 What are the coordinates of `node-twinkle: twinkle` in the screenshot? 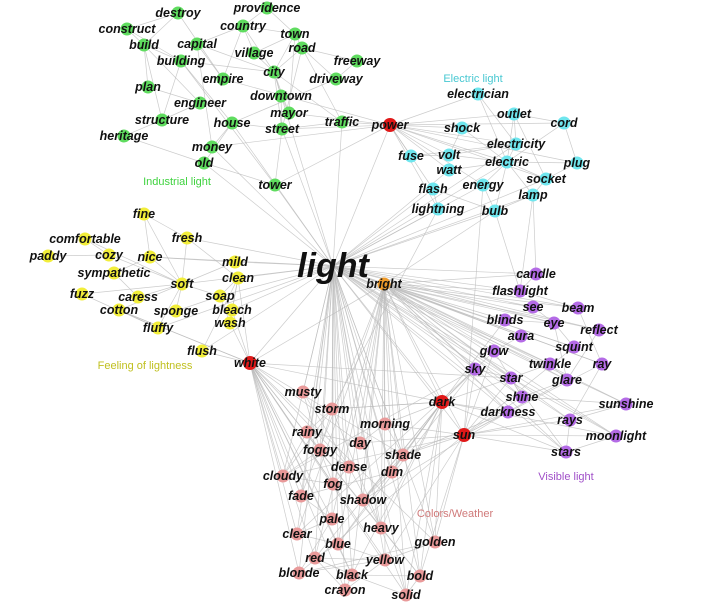 It's located at (550, 364).